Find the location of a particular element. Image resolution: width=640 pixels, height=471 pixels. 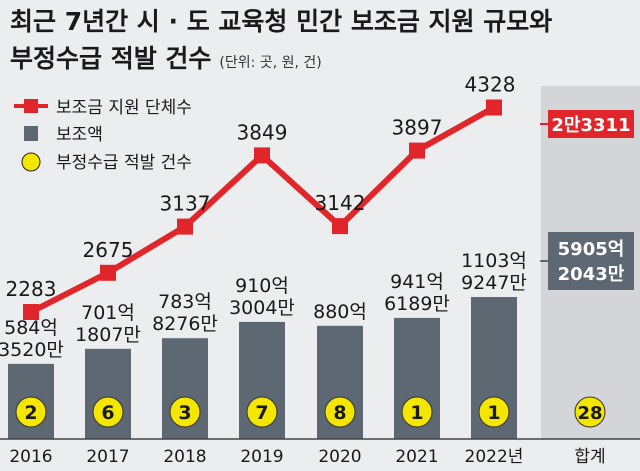

total-count-circle is located at coordinates (590, 412).